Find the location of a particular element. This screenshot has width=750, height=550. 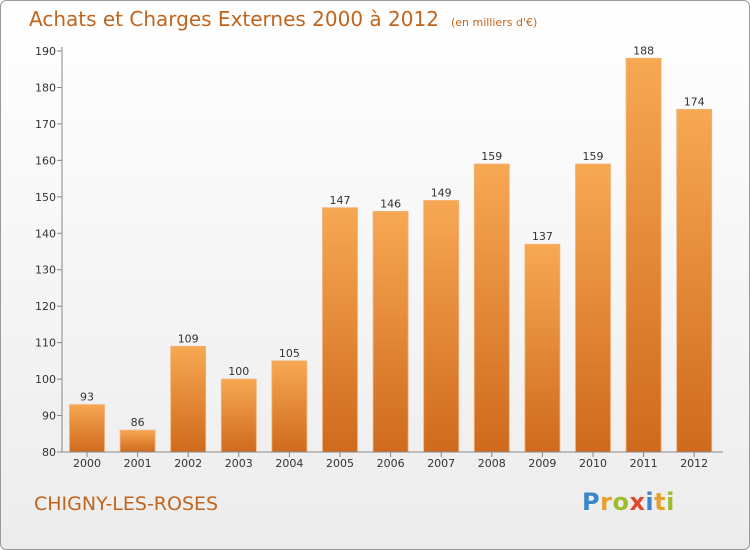

x-tick-label: 2012 is located at coordinates (694, 463).